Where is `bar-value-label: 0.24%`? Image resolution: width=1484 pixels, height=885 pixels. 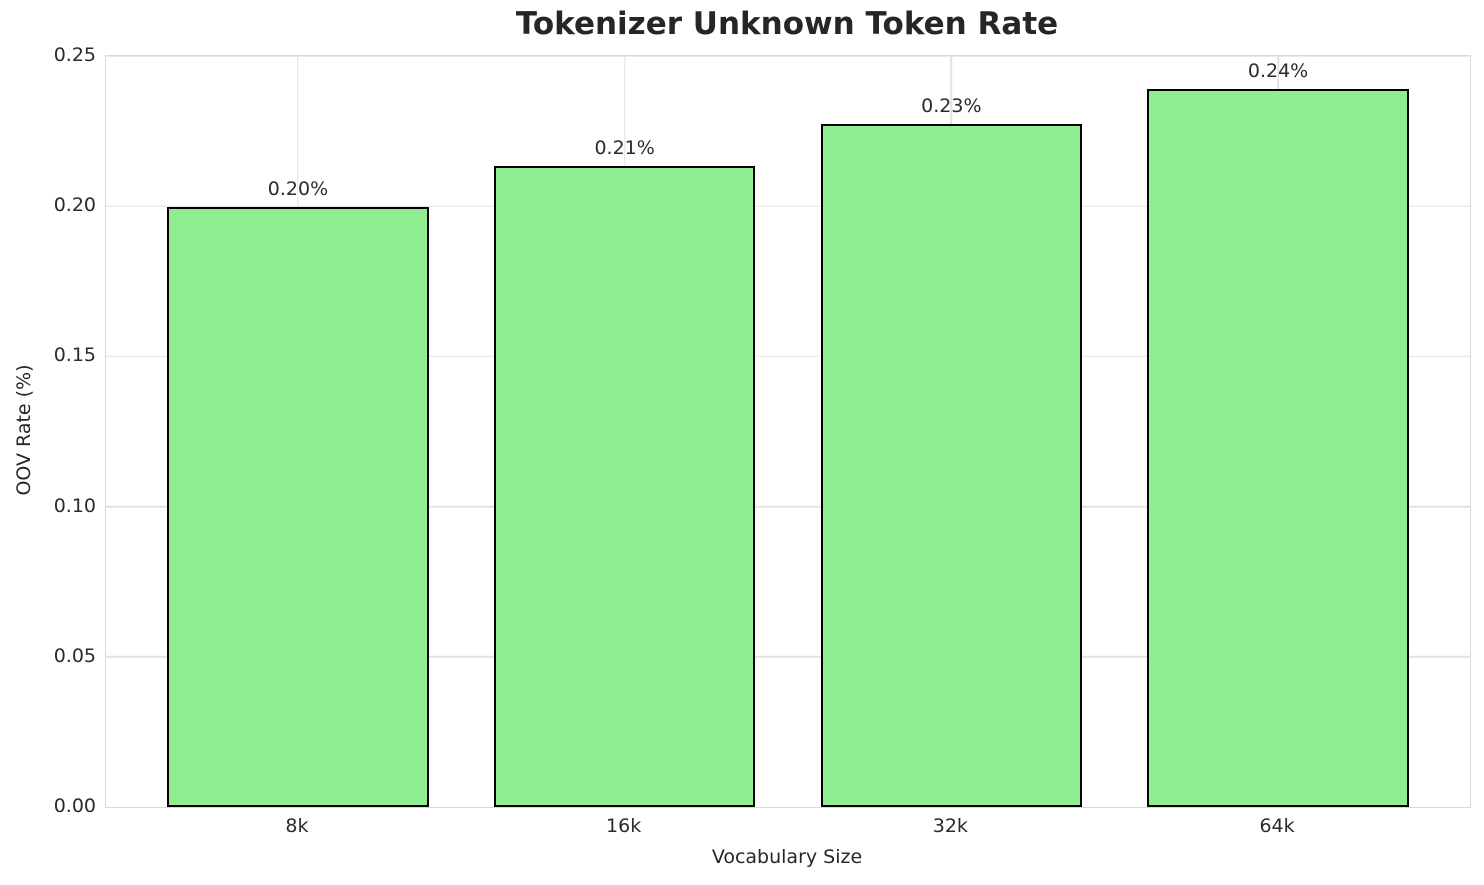
bar-value-label: 0.24% is located at coordinates (1278, 71).